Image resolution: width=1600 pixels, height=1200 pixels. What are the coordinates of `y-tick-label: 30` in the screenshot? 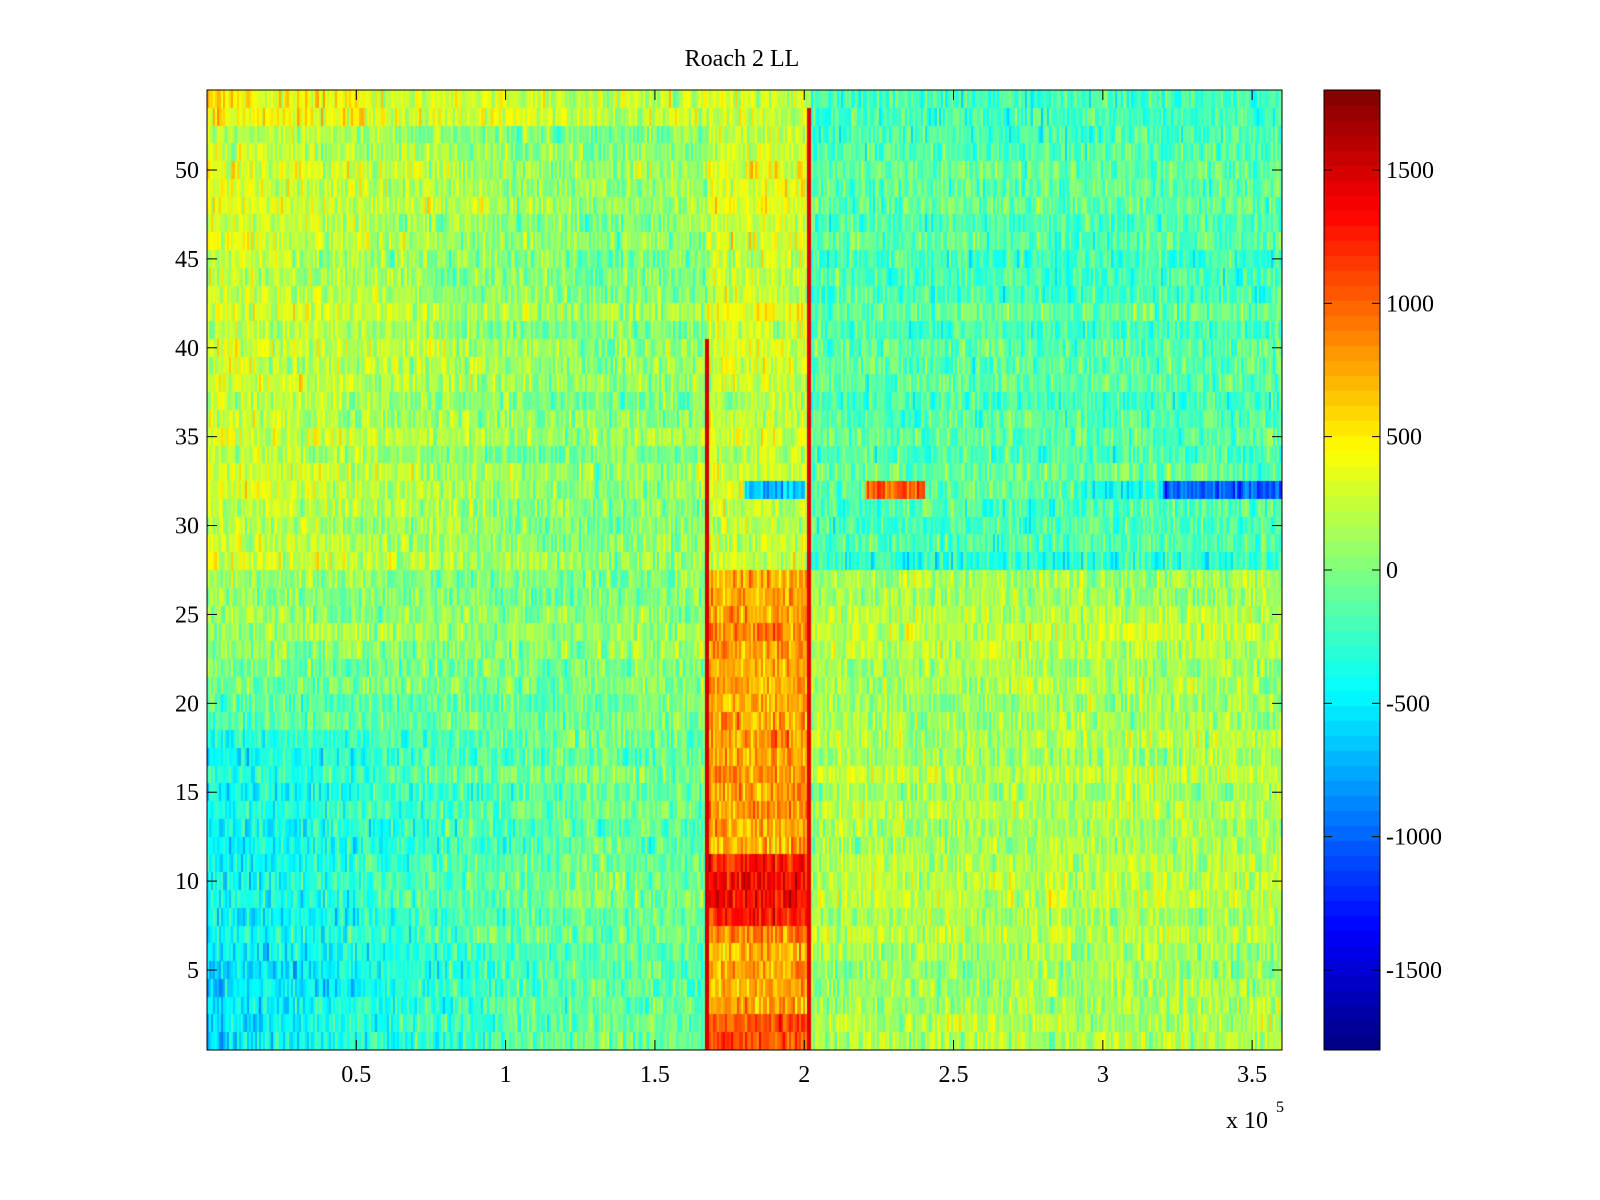 It's located at (187, 527).